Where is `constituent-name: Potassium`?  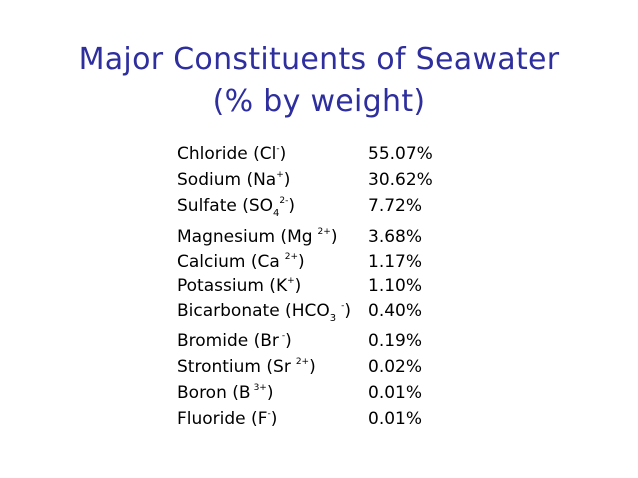
constituent-name: Potassium is located at coordinates (220, 286).